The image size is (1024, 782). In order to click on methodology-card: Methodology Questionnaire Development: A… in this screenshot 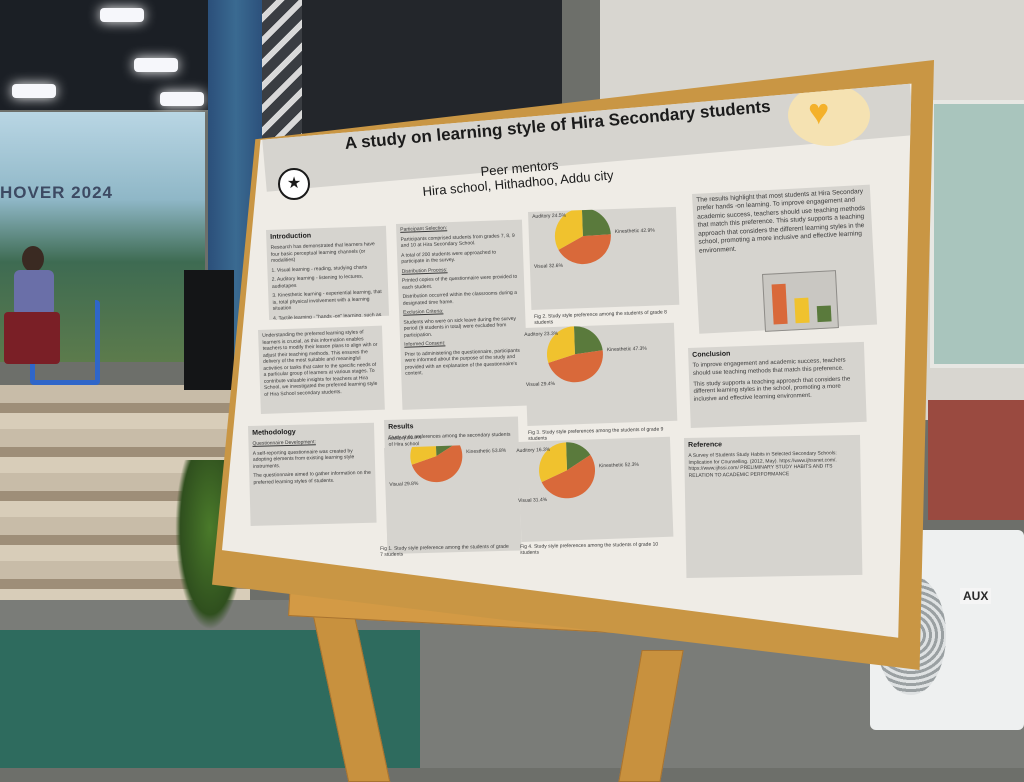, I will do `click(312, 474)`.